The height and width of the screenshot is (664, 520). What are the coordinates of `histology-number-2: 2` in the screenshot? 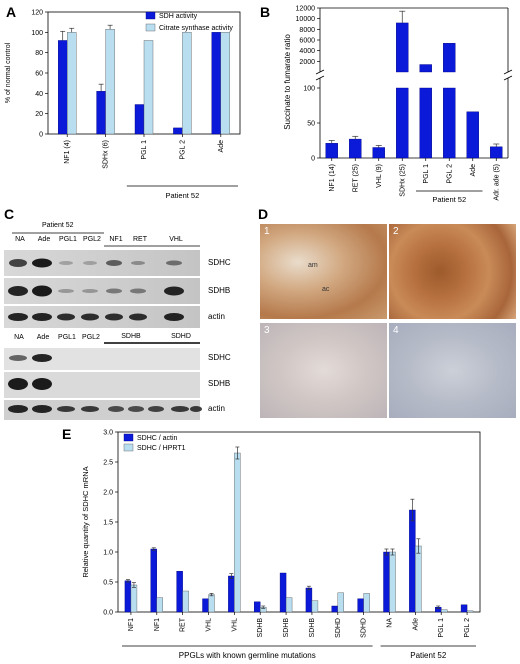 It's located at (396, 231).